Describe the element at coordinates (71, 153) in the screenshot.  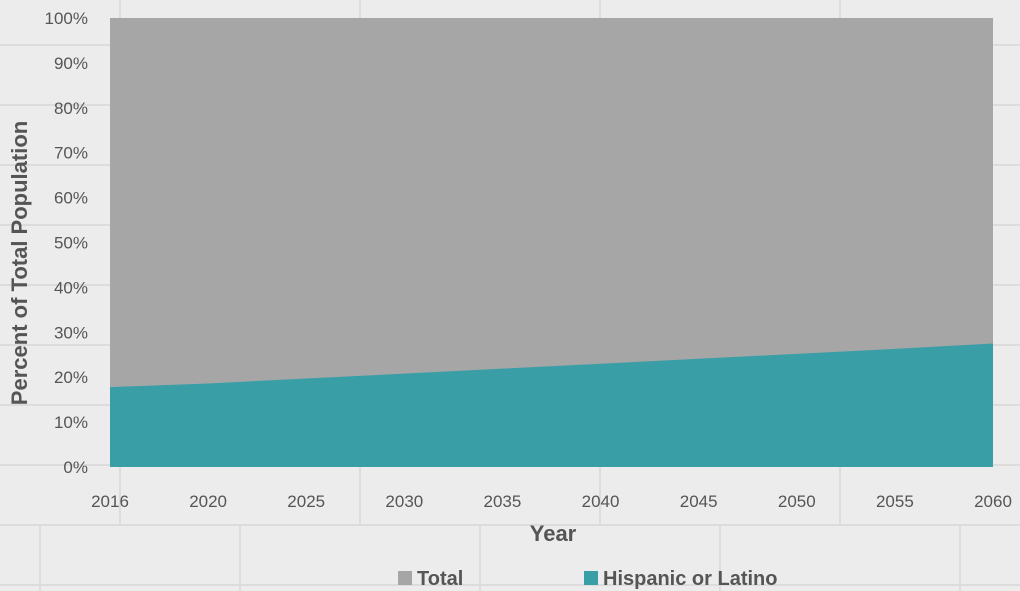
I see `y-tick-label: 70%` at that location.